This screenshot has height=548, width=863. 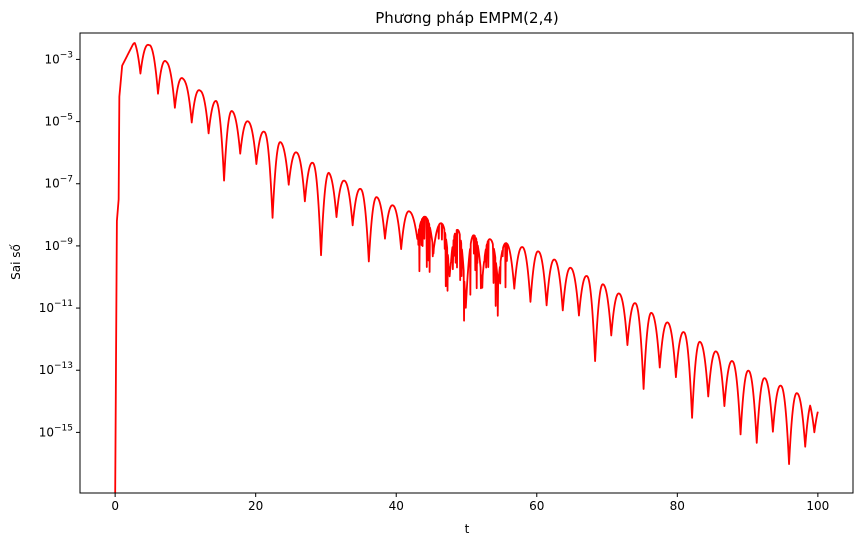 I want to click on chart-title: Phương pháp EMPM(2,4), so click(x=467, y=18).